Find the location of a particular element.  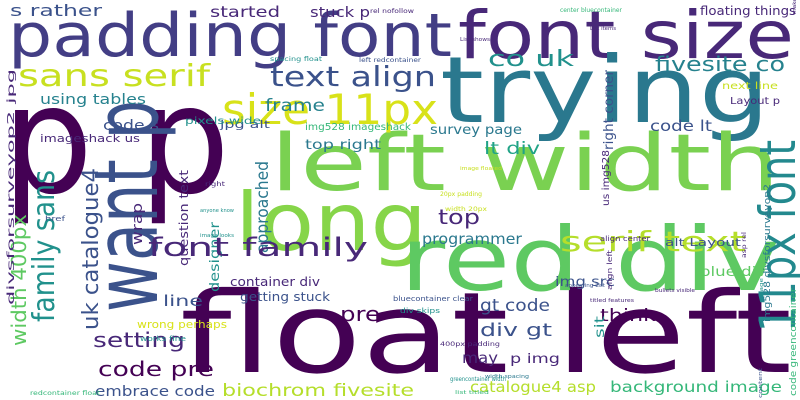

word: image floated is located at coordinates (481, 169).